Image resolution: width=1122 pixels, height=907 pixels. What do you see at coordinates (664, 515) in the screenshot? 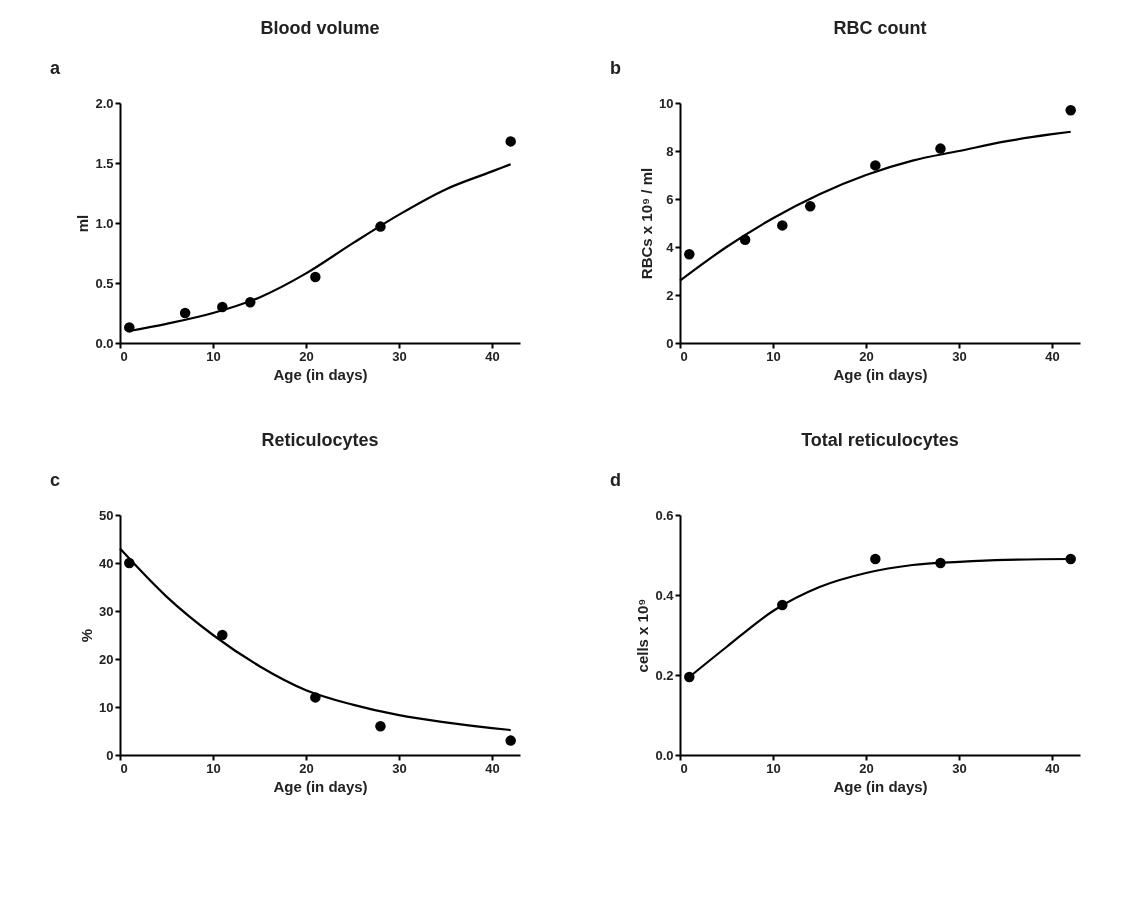
I see `y-tick-label: 0.6` at bounding box center [664, 515].